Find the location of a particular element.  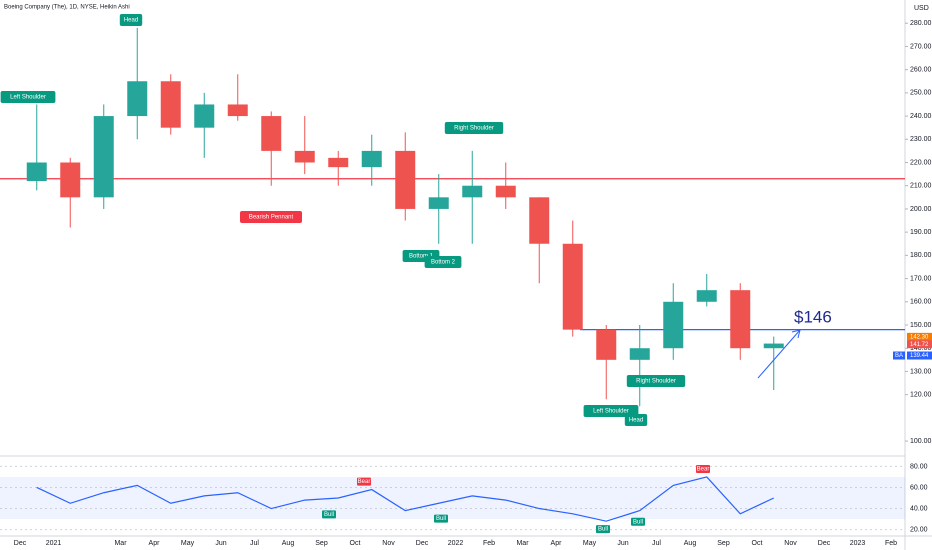

rsi-line is located at coordinates (405, 499).